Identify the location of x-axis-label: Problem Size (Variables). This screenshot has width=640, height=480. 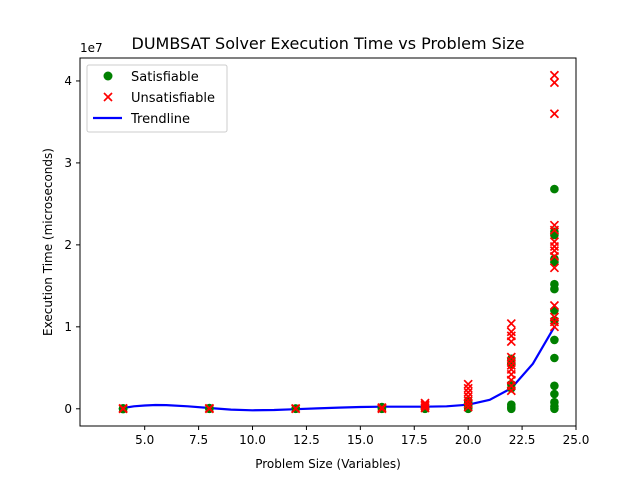
(328, 464).